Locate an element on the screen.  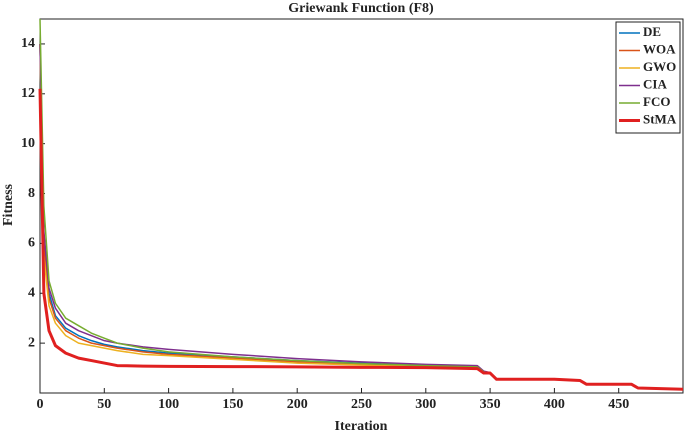
legend-label: StMA is located at coordinates (660, 118).